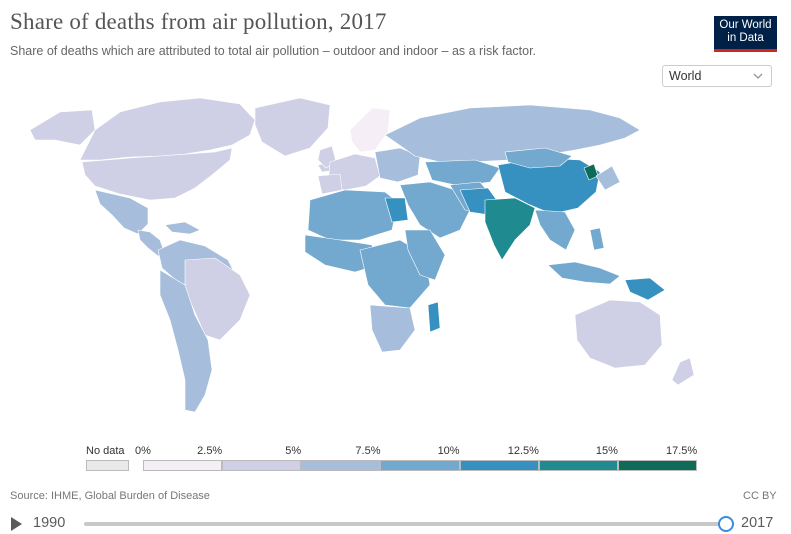 This screenshot has height=534, width=791. Describe the element at coordinates (606, 451) in the screenshot. I see `legend-tick-label: 15%` at that location.